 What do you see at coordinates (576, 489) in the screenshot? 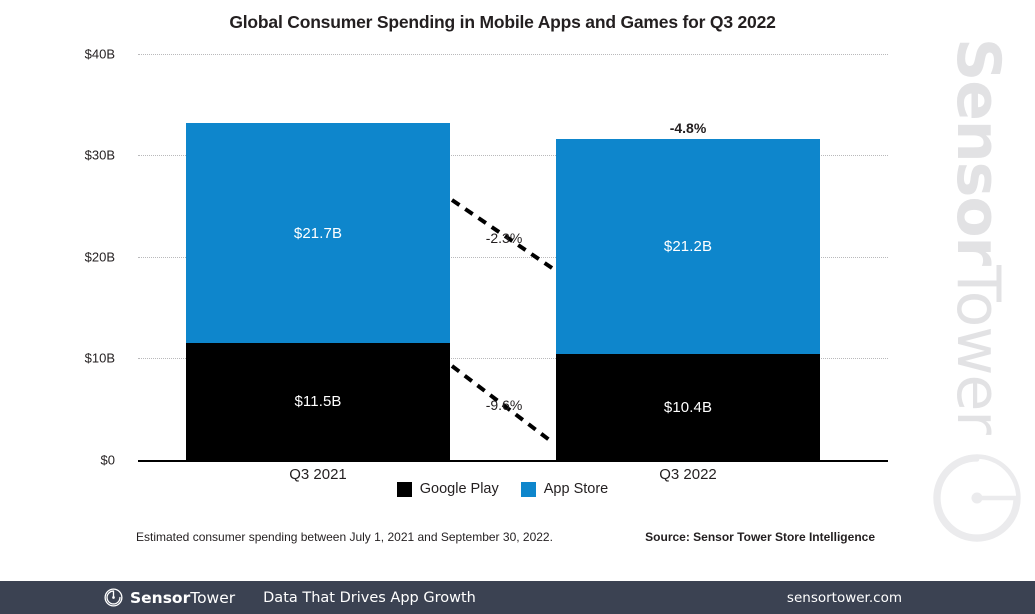
I see `legend-label-app-store: App Store` at bounding box center [576, 489].